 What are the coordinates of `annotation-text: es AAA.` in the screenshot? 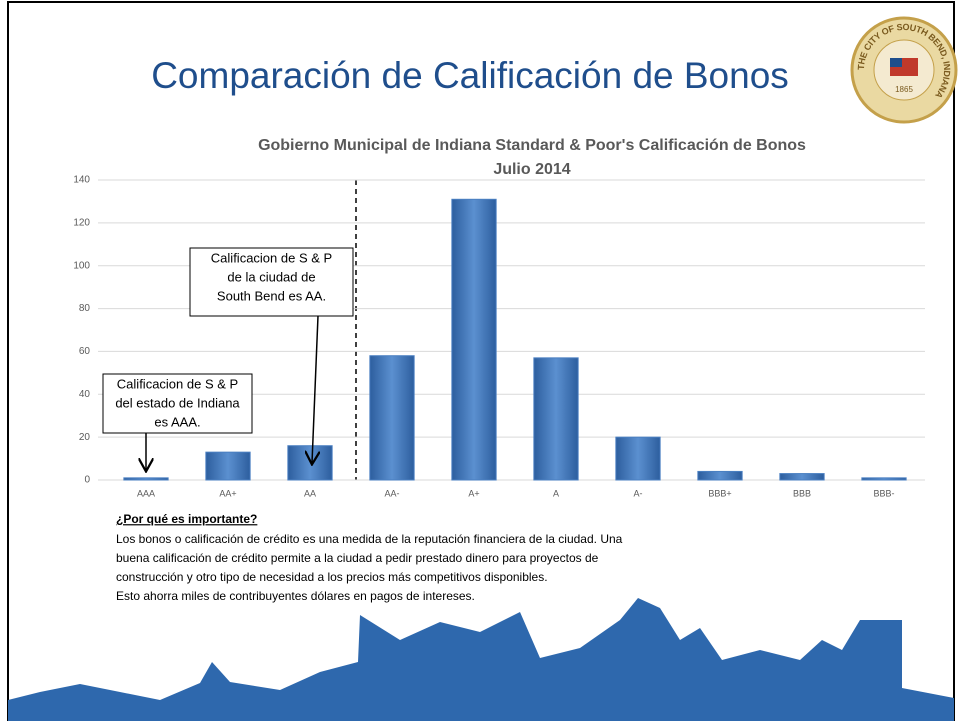 It's located at (177, 421).